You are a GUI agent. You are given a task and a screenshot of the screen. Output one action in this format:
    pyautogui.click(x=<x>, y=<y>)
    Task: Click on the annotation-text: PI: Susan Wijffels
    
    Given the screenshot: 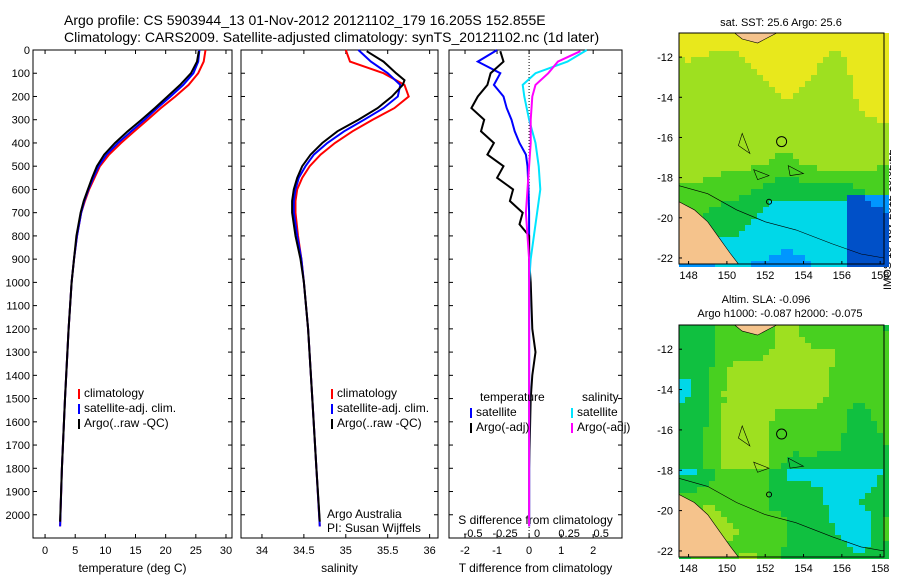 What is the action you would take?
    pyautogui.click(x=374, y=528)
    